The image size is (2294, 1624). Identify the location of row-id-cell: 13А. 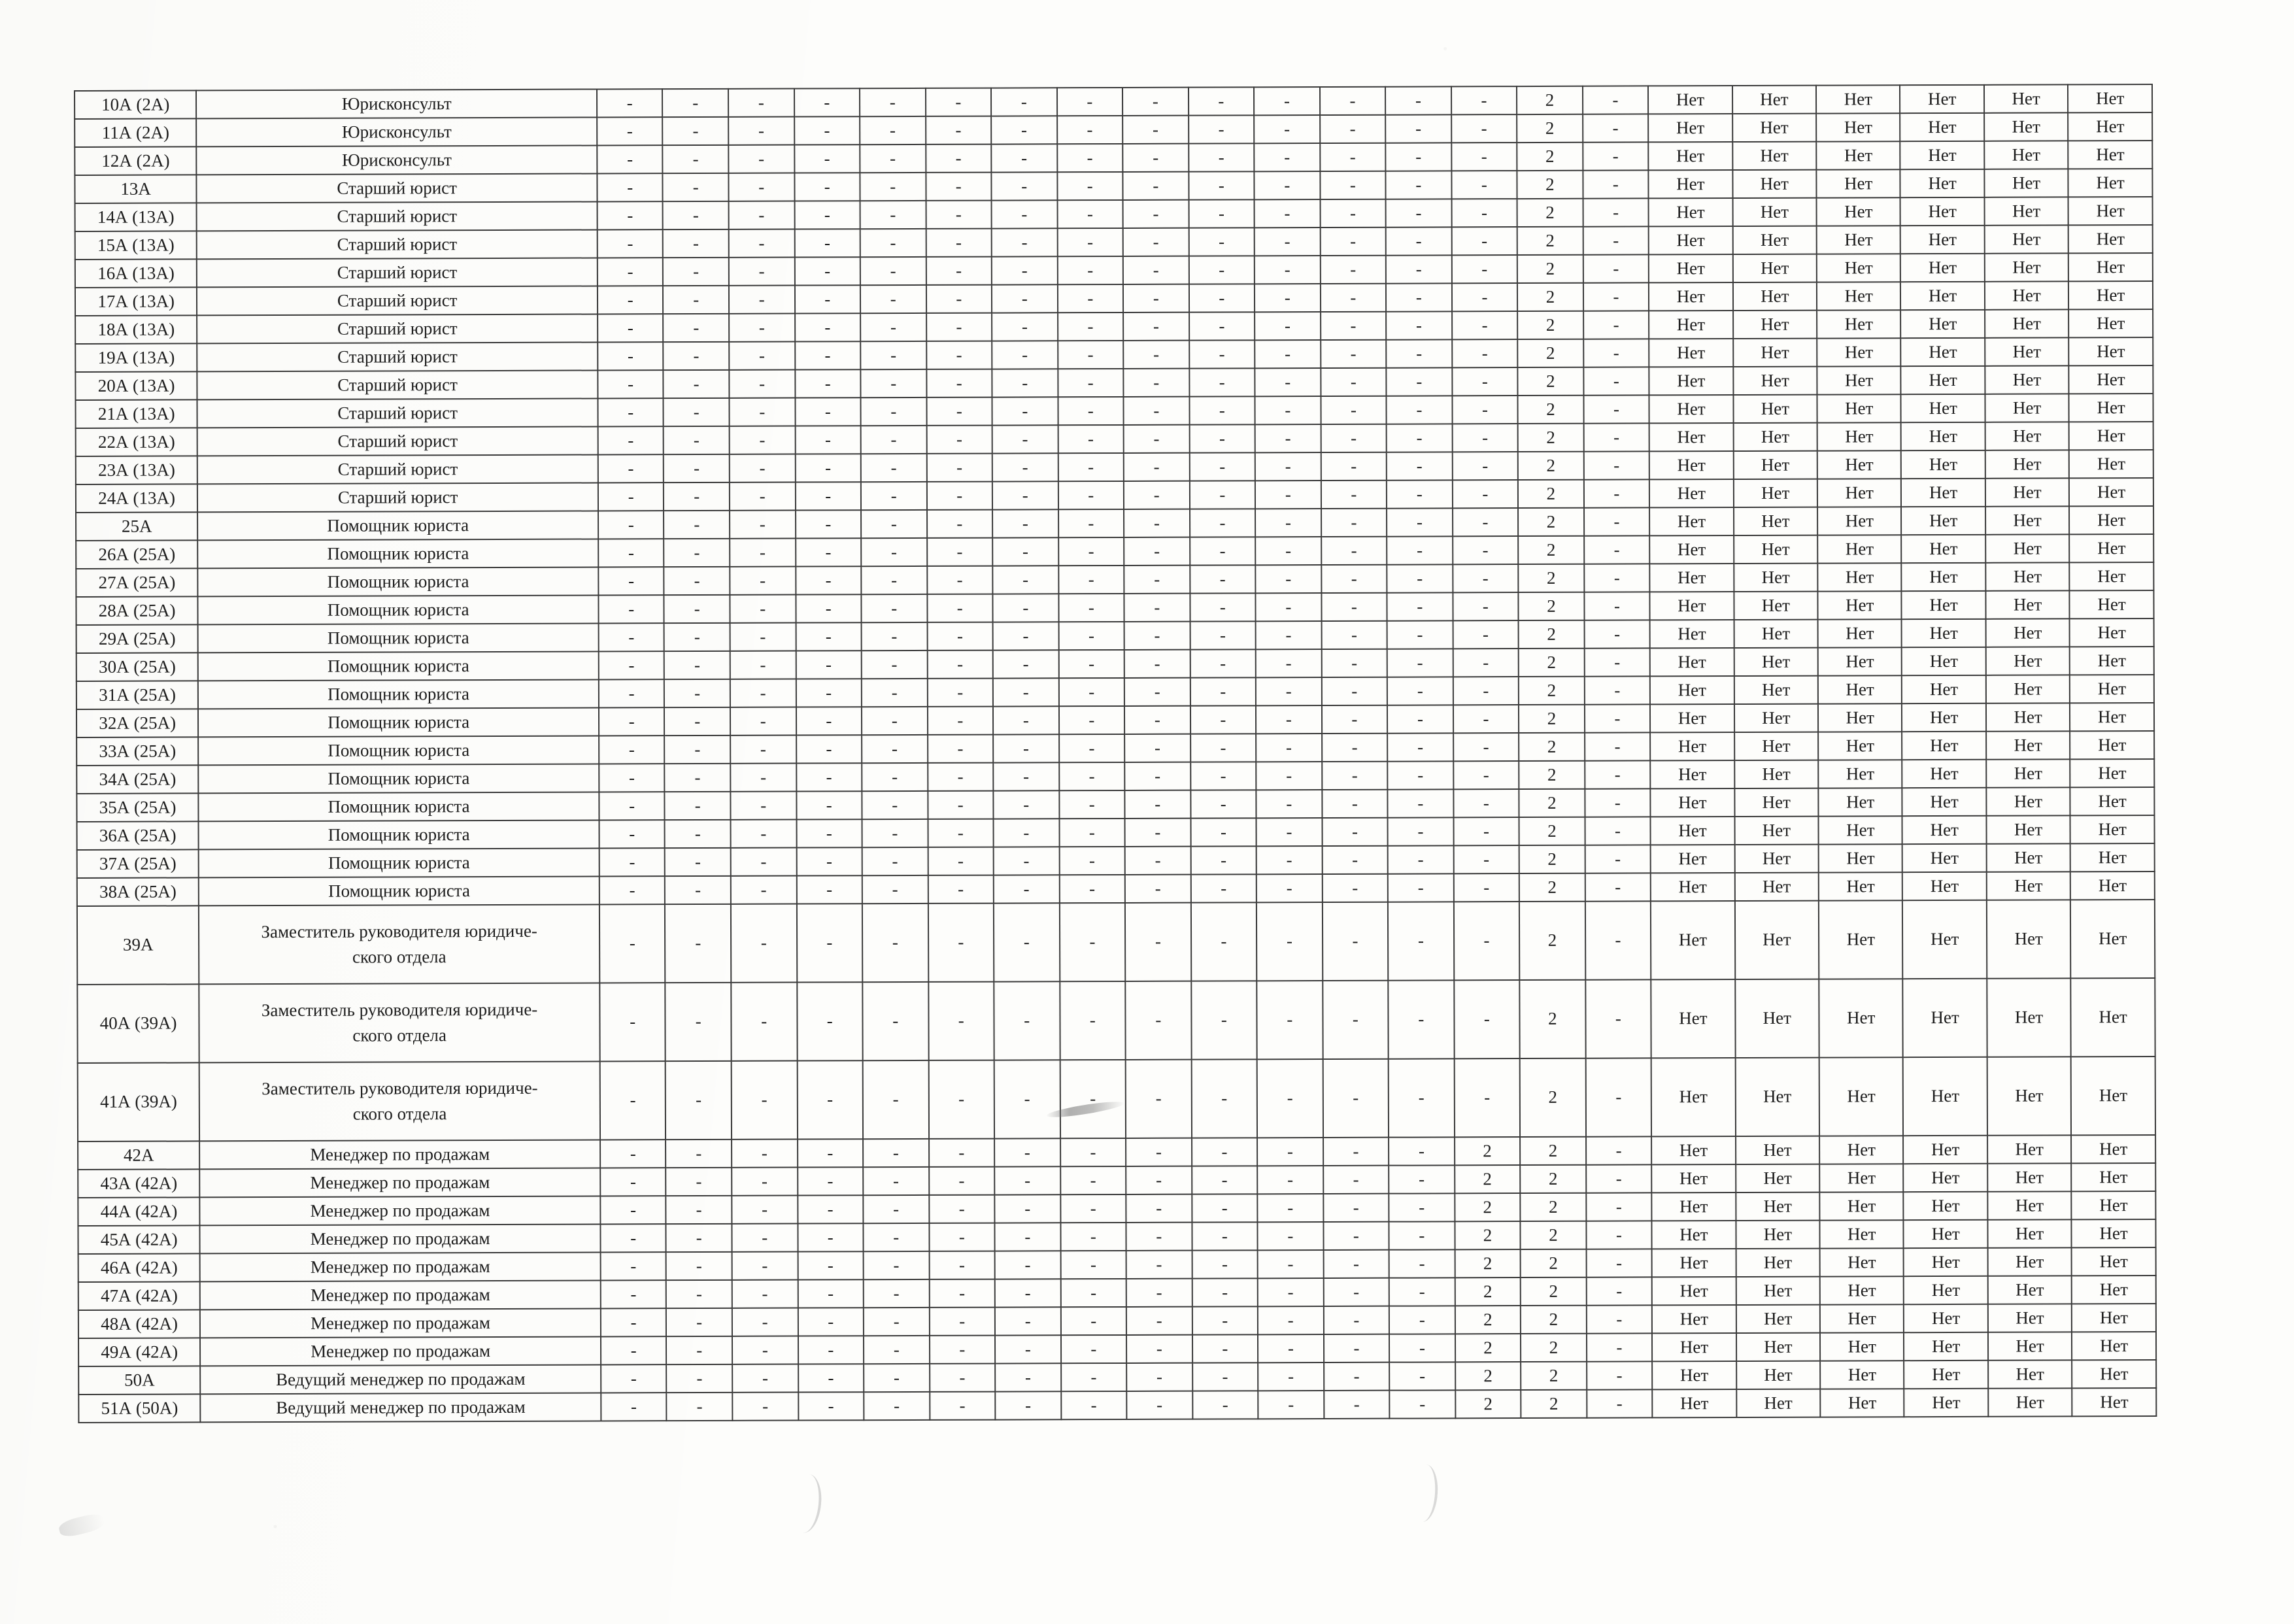
(136, 189).